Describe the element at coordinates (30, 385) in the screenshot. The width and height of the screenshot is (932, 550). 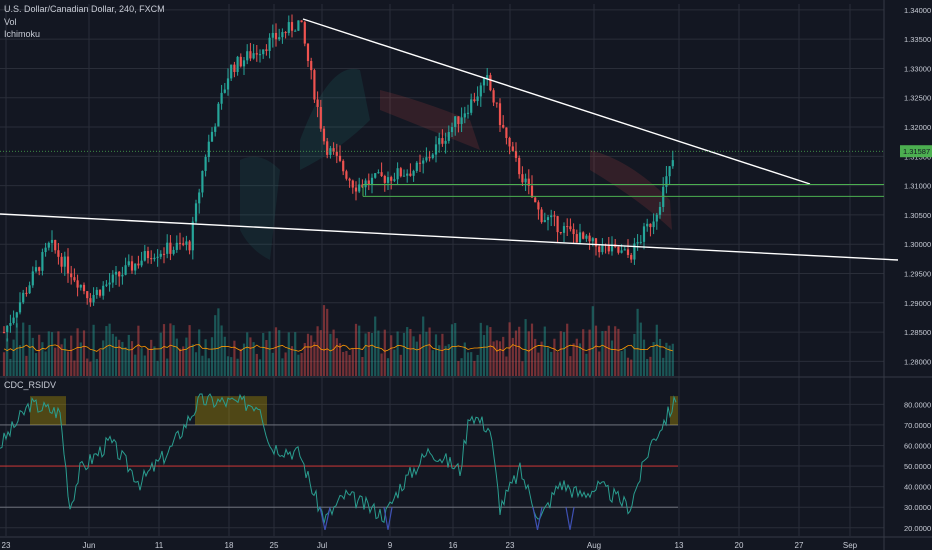
I see `rsi-title: CDC_RSIDV` at that location.